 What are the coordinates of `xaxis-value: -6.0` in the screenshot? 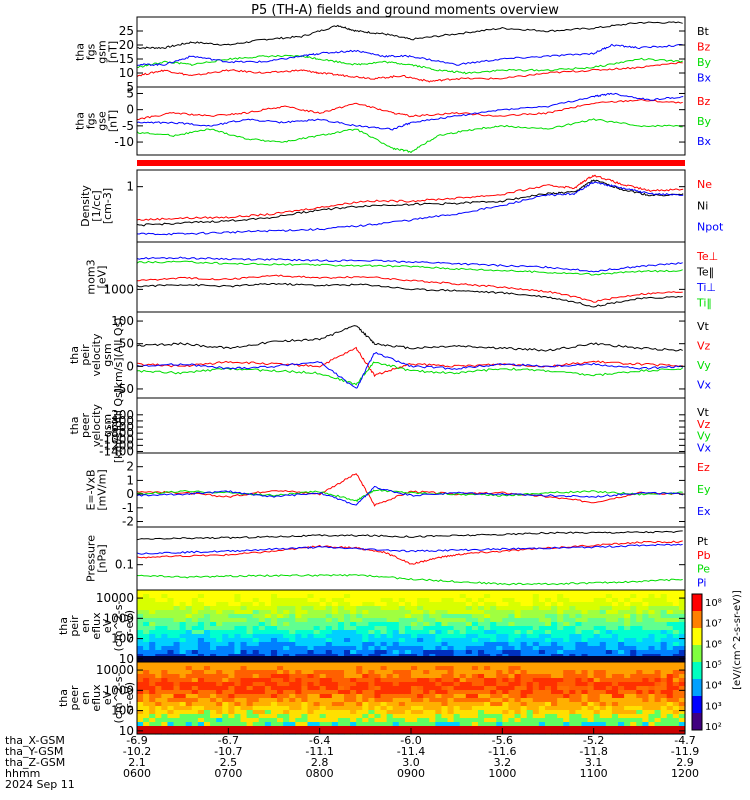 It's located at (410, 740).